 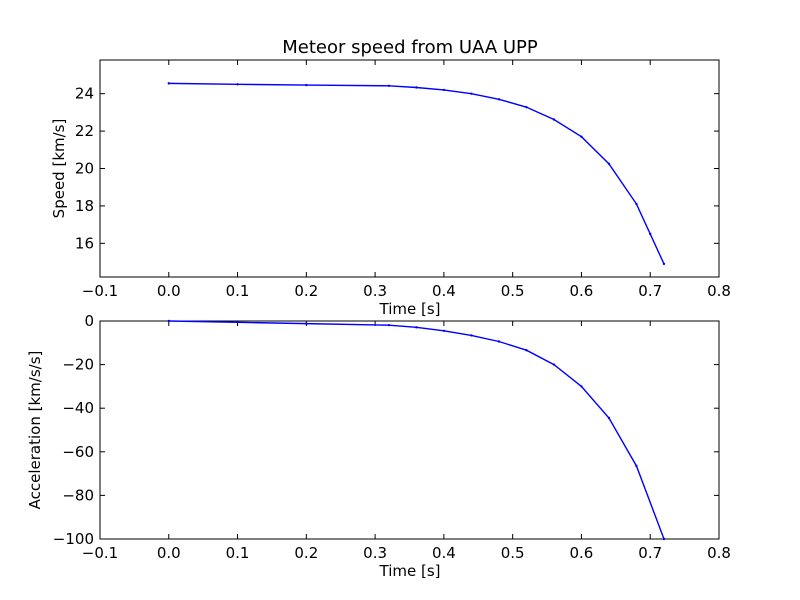 I want to click on speed-x-tick-label: 0.5, so click(x=513, y=291).